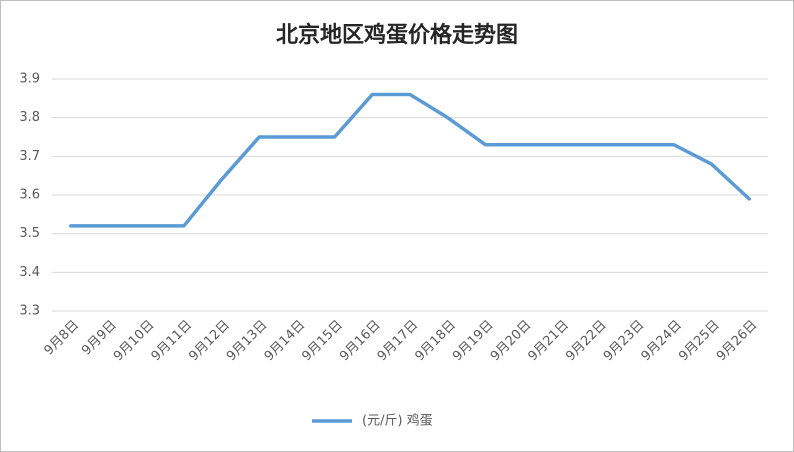 The width and height of the screenshot is (794, 452). I want to click on y-tick-label: 3.4, so click(29, 272).